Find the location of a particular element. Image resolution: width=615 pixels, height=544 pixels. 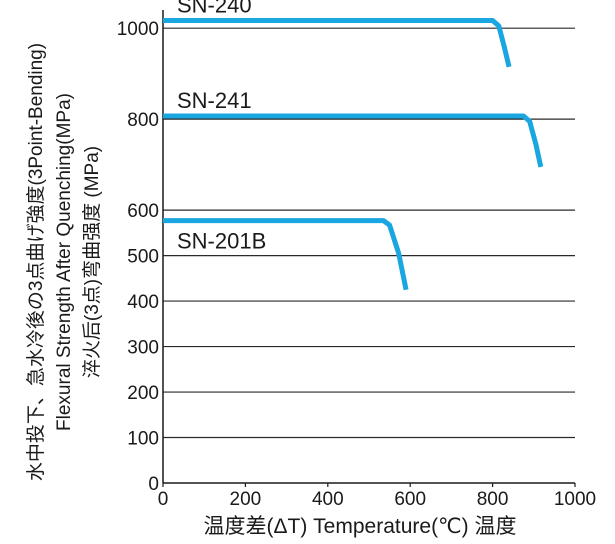

x-axis-title: 温度差(ΔT) Temperature(℃) 温度 is located at coordinates (360, 526).